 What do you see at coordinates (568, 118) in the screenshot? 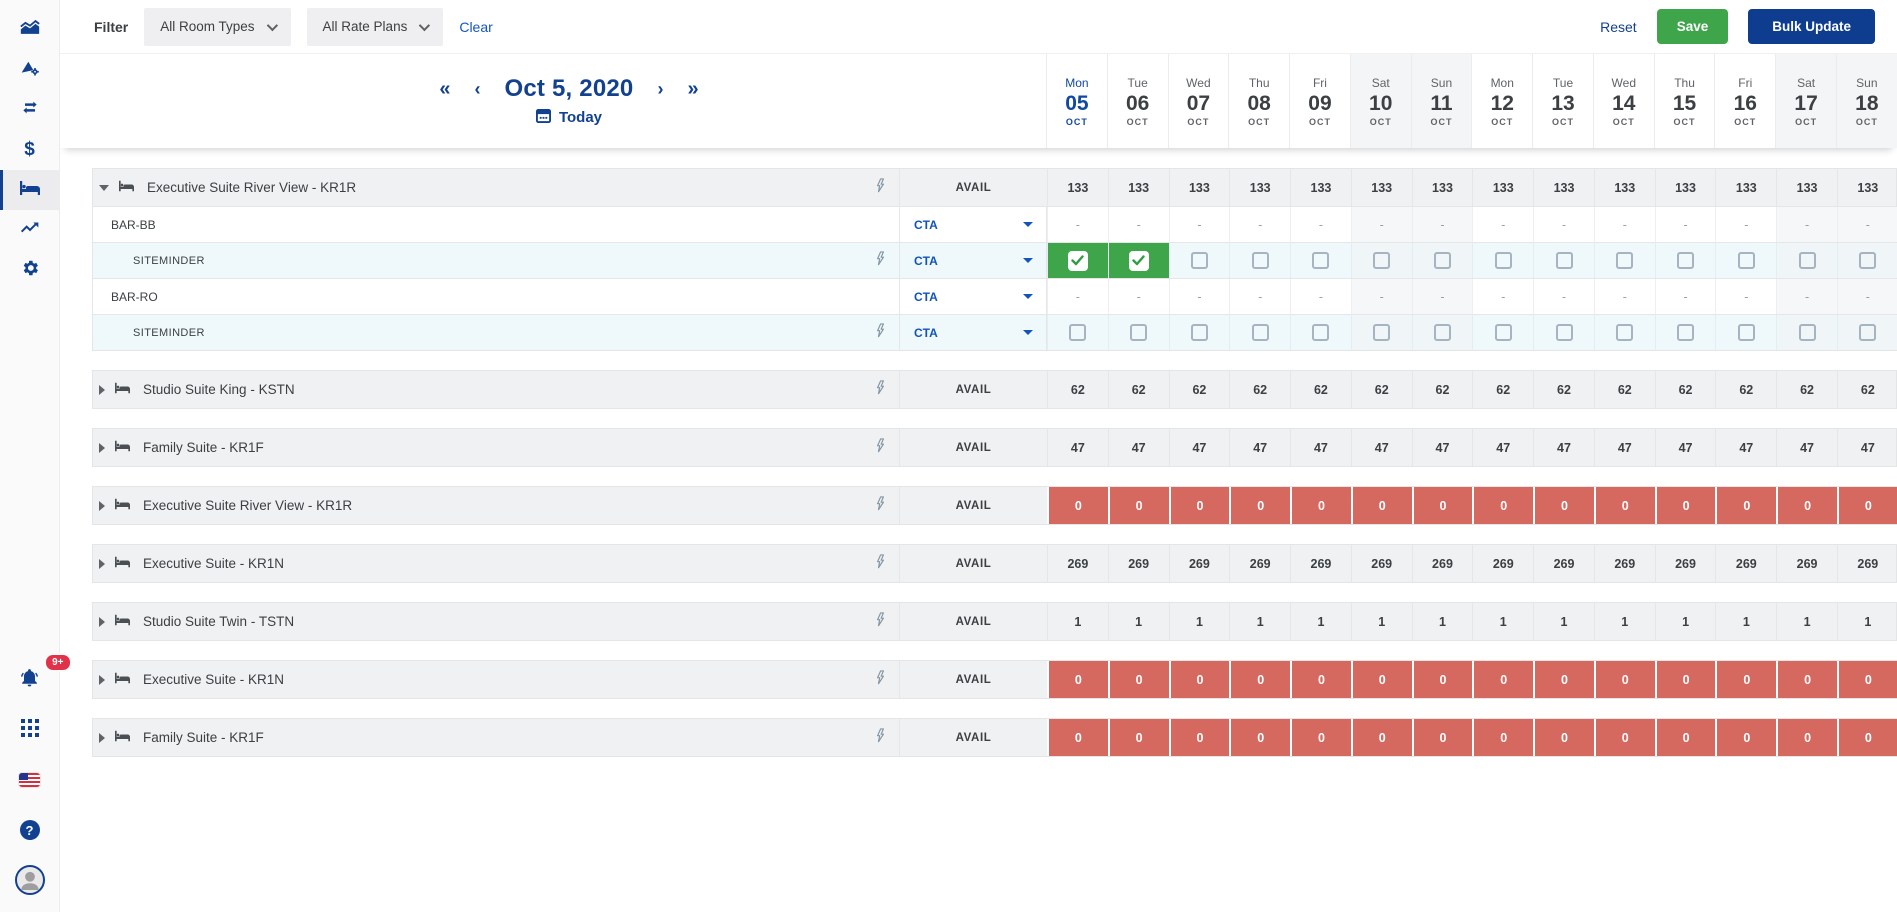
I see `today-button: Today` at bounding box center [568, 118].